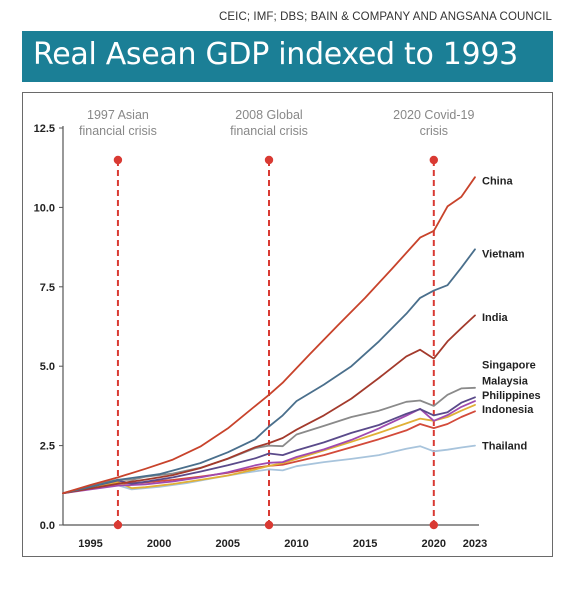 This screenshot has width=581, height=592. What do you see at coordinates (504, 447) in the screenshot?
I see `series-label: Thailand` at bounding box center [504, 447].